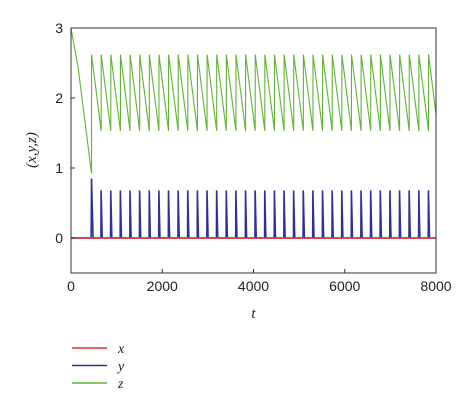 This screenshot has height=412, width=474. What do you see at coordinates (253, 314) in the screenshot?
I see `x-axis-label: t` at bounding box center [253, 314].